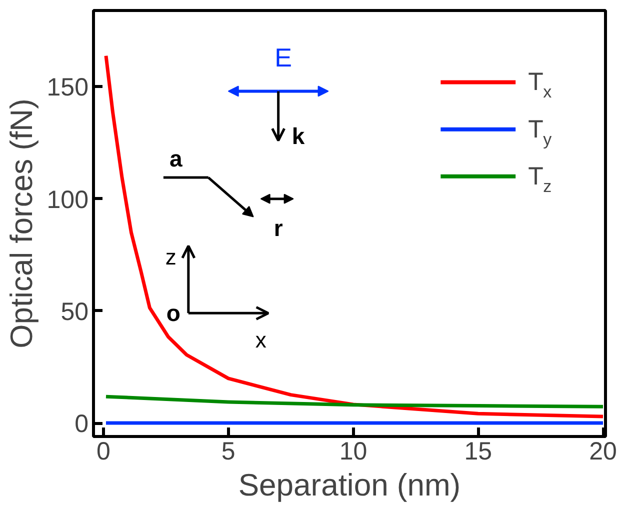  What do you see at coordinates (298, 136) in the screenshot?
I see `annotation: k` at bounding box center [298, 136].